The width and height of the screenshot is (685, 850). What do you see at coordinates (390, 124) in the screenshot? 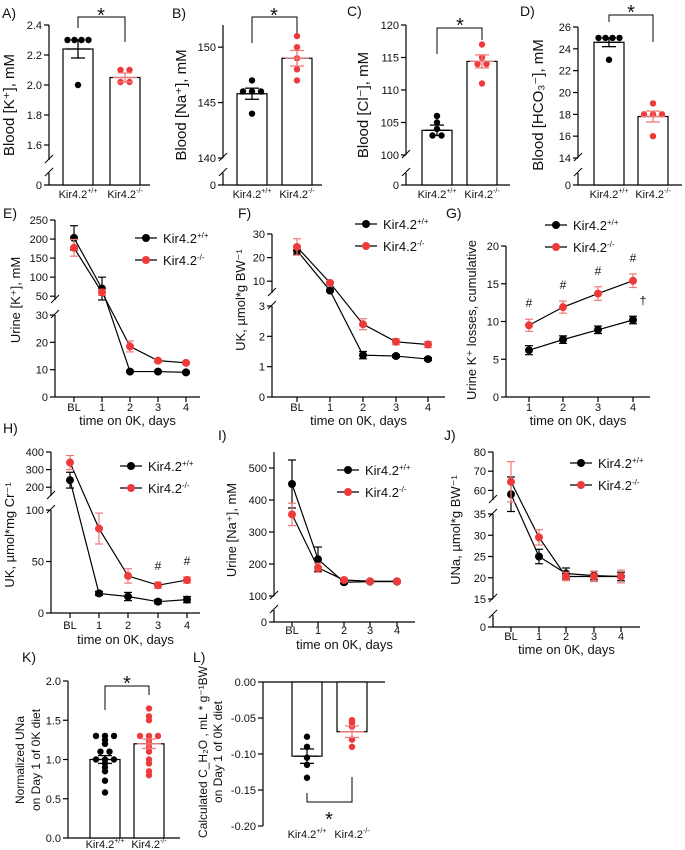
I see `y-tick-label: 105` at bounding box center [390, 124].